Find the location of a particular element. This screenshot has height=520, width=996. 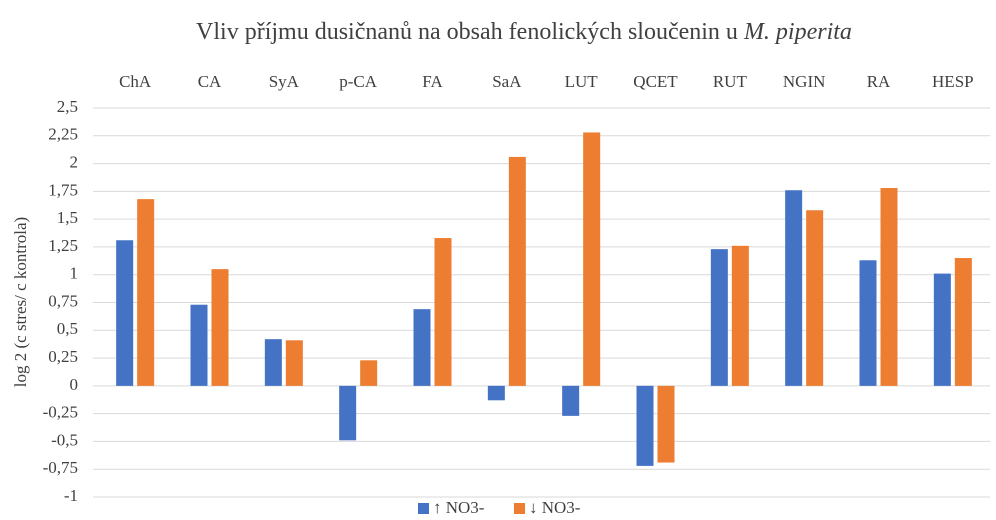

y-tick-label: -0,25 is located at coordinates (60, 412).